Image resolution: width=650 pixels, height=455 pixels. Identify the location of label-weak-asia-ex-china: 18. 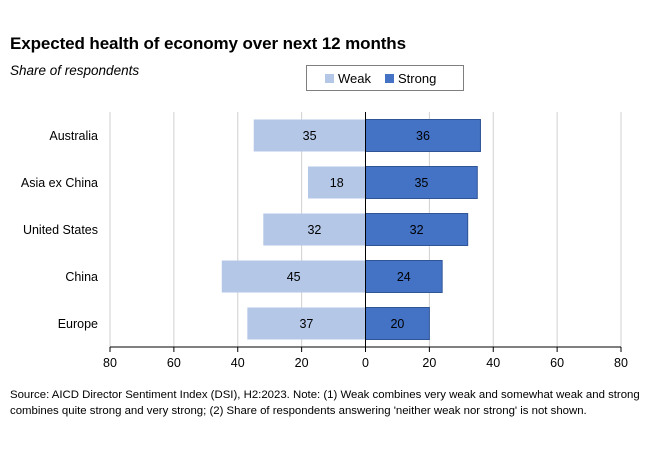
(337, 183).